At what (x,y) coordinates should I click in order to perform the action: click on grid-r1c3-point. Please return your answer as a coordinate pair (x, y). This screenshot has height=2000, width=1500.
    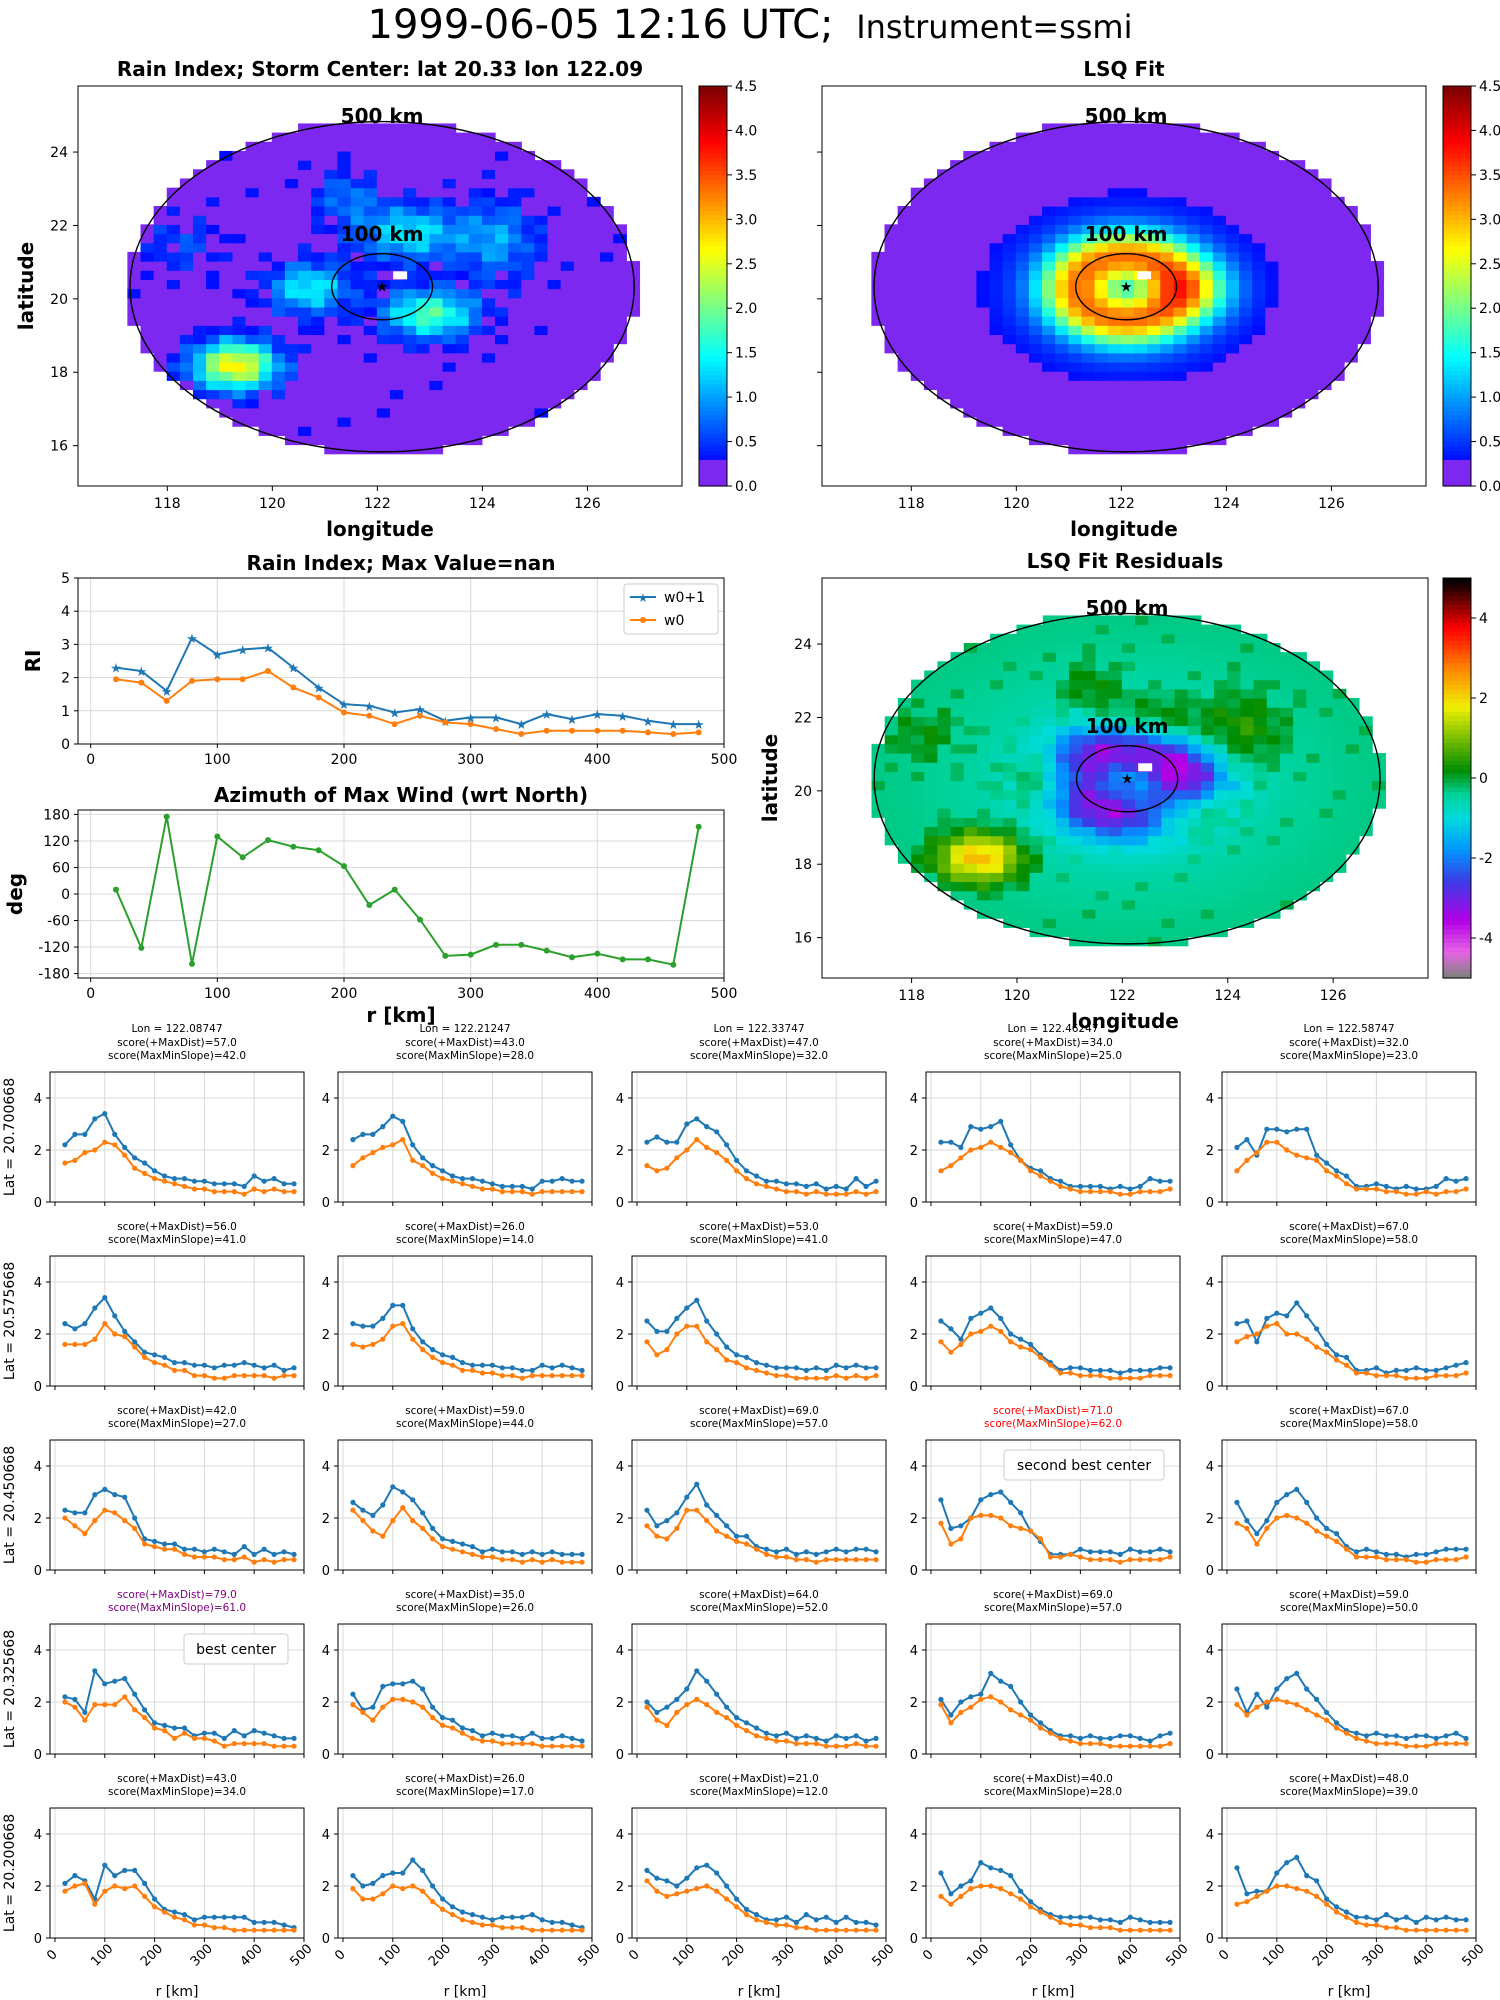
    Looking at the image, I should click on (961, 1344).